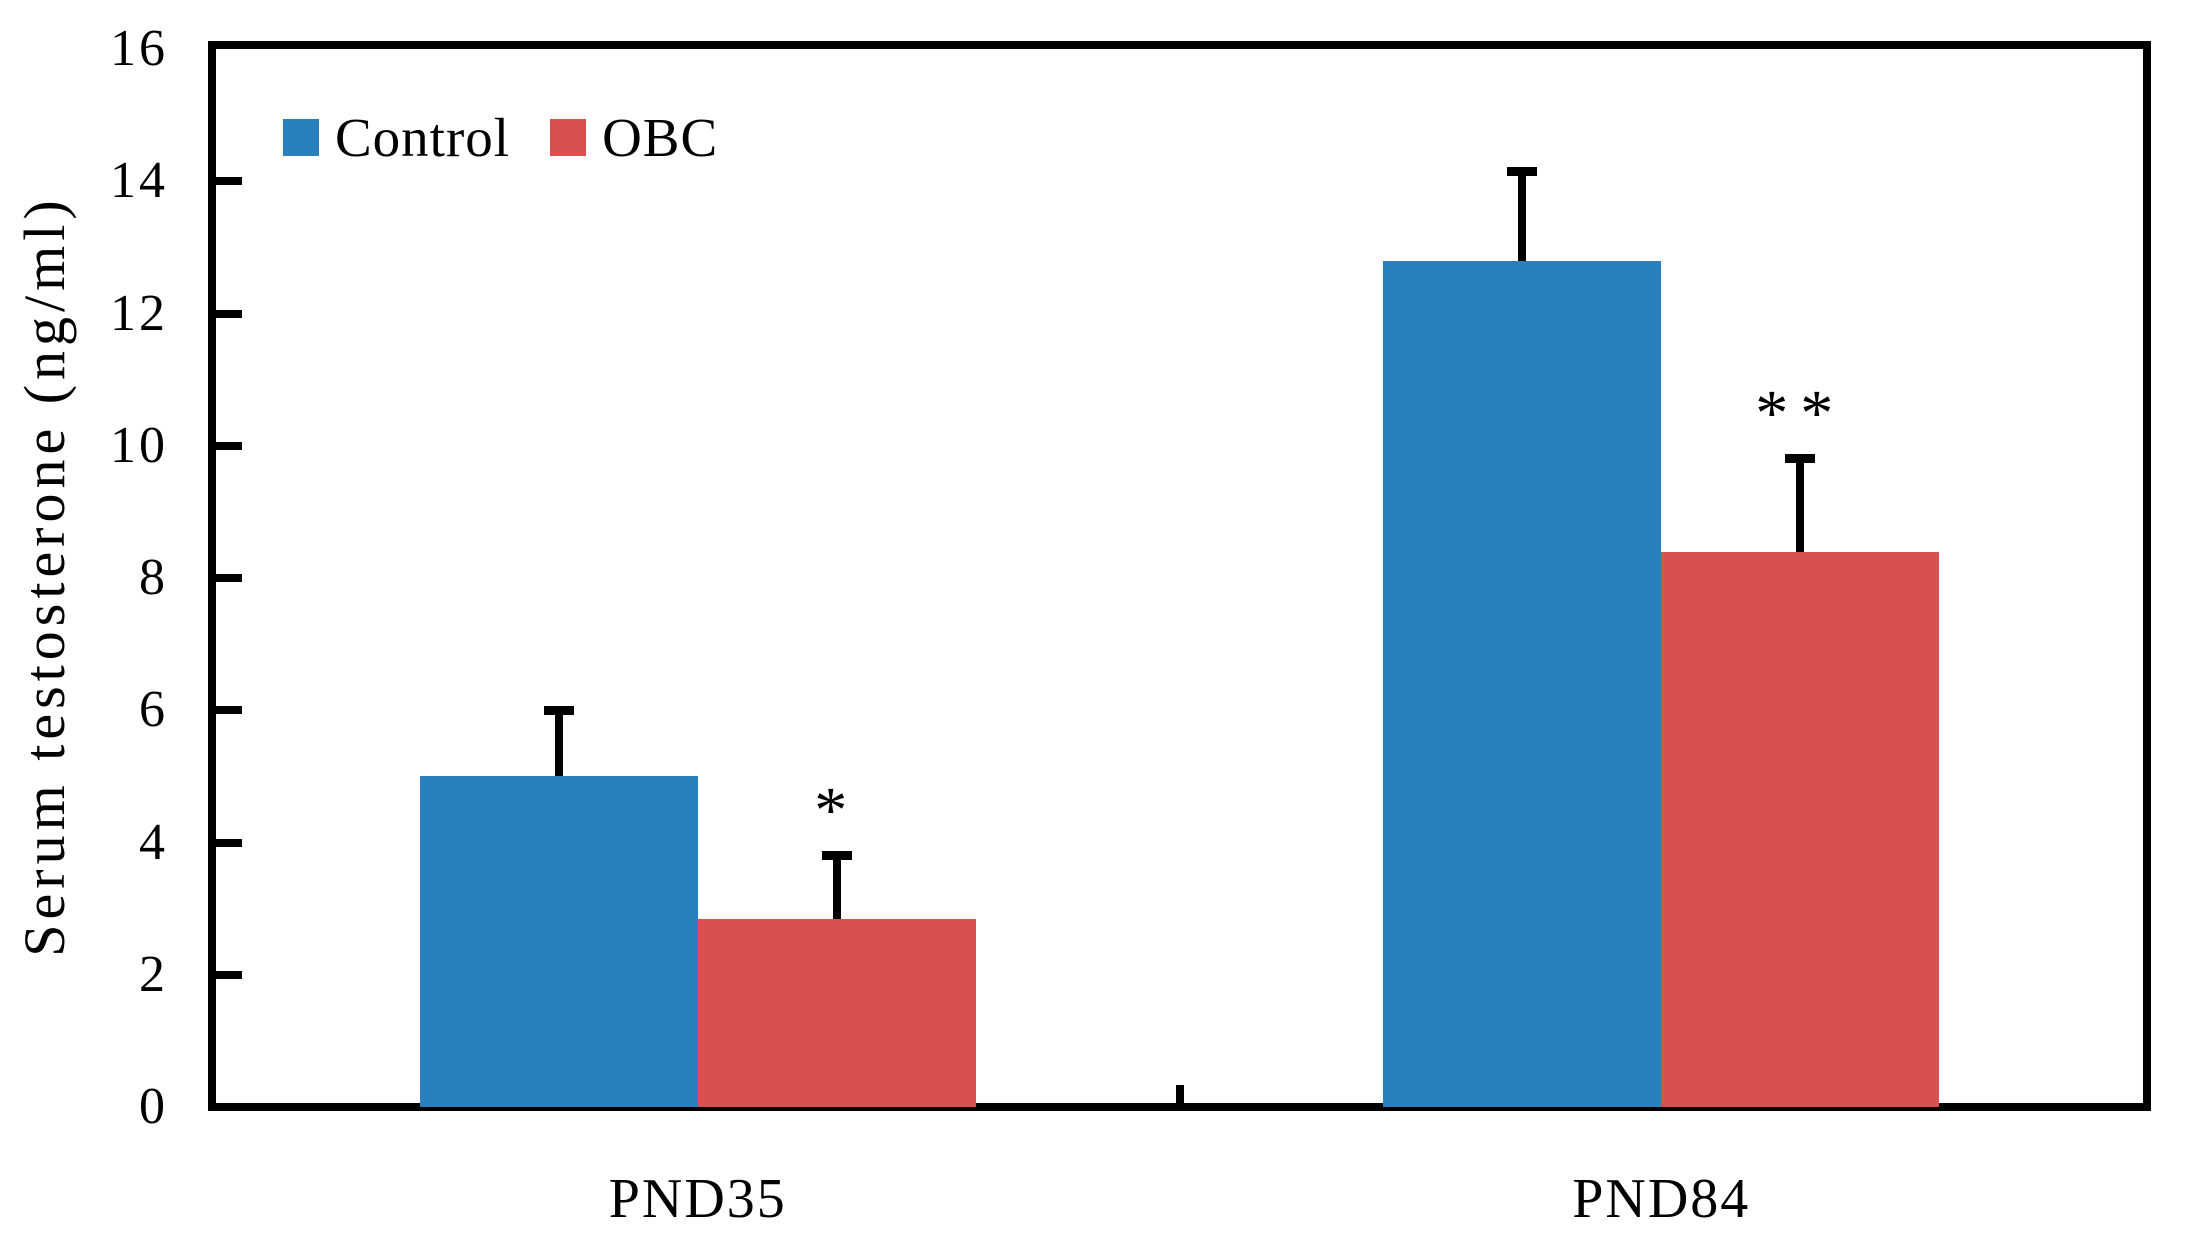  What do you see at coordinates (153, 710) in the screenshot?
I see `y-tick-label-6: 6` at bounding box center [153, 710].